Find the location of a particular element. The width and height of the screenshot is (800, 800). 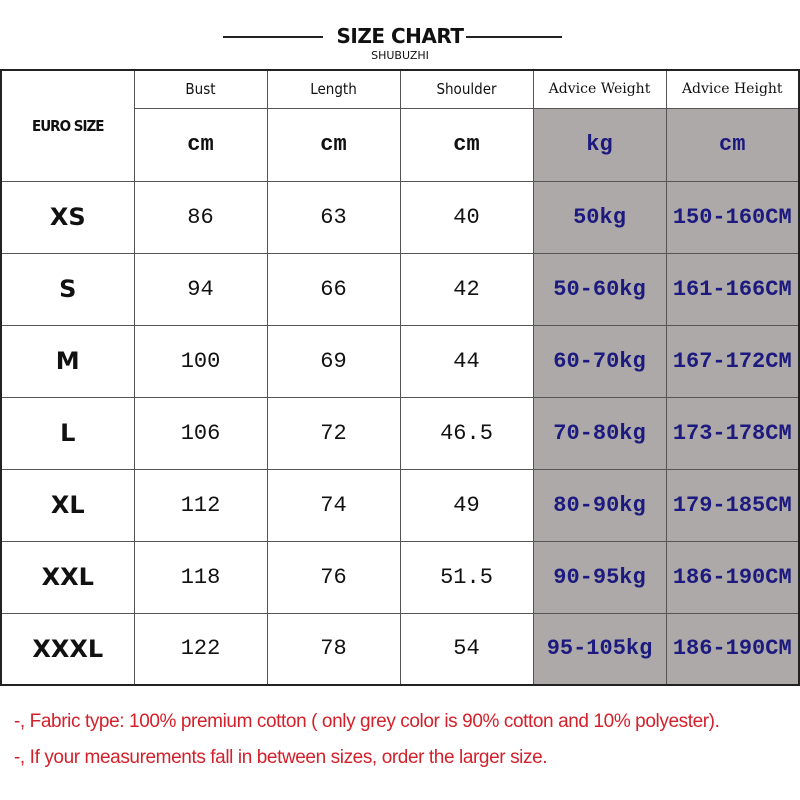

cell-bust: 86 is located at coordinates (200, 217).